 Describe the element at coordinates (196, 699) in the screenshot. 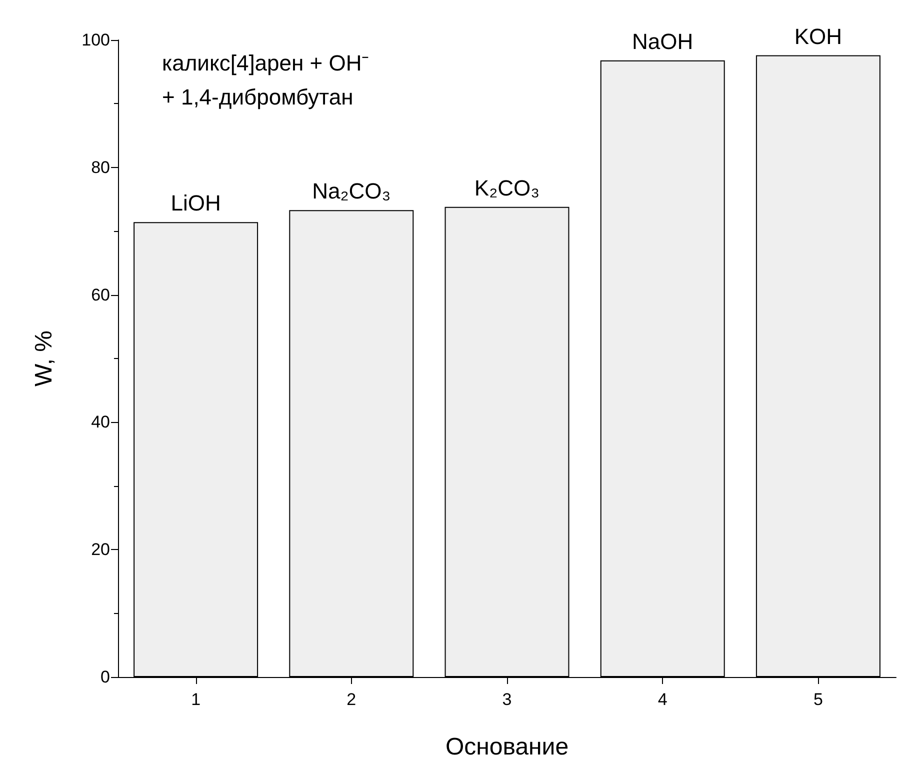

I see `x-tick-label: 1` at that location.